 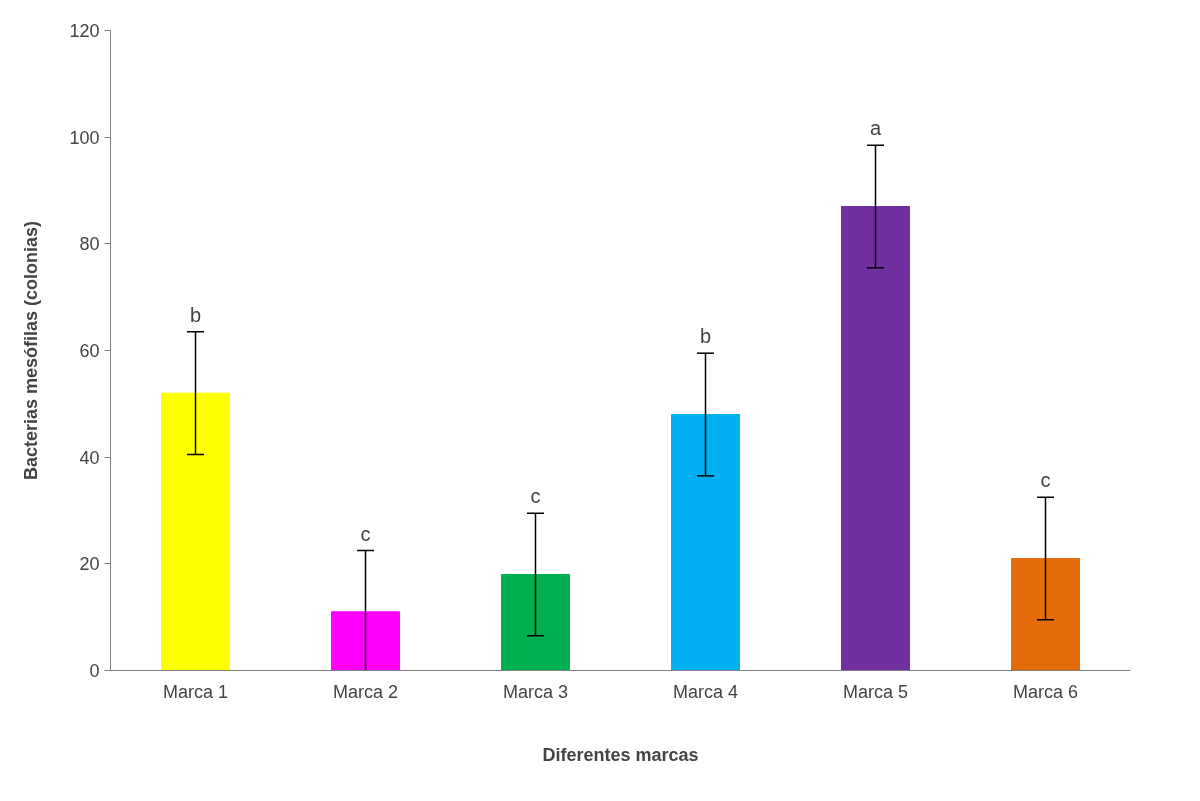 I want to click on y-tick-label: 40, so click(x=89, y=457).